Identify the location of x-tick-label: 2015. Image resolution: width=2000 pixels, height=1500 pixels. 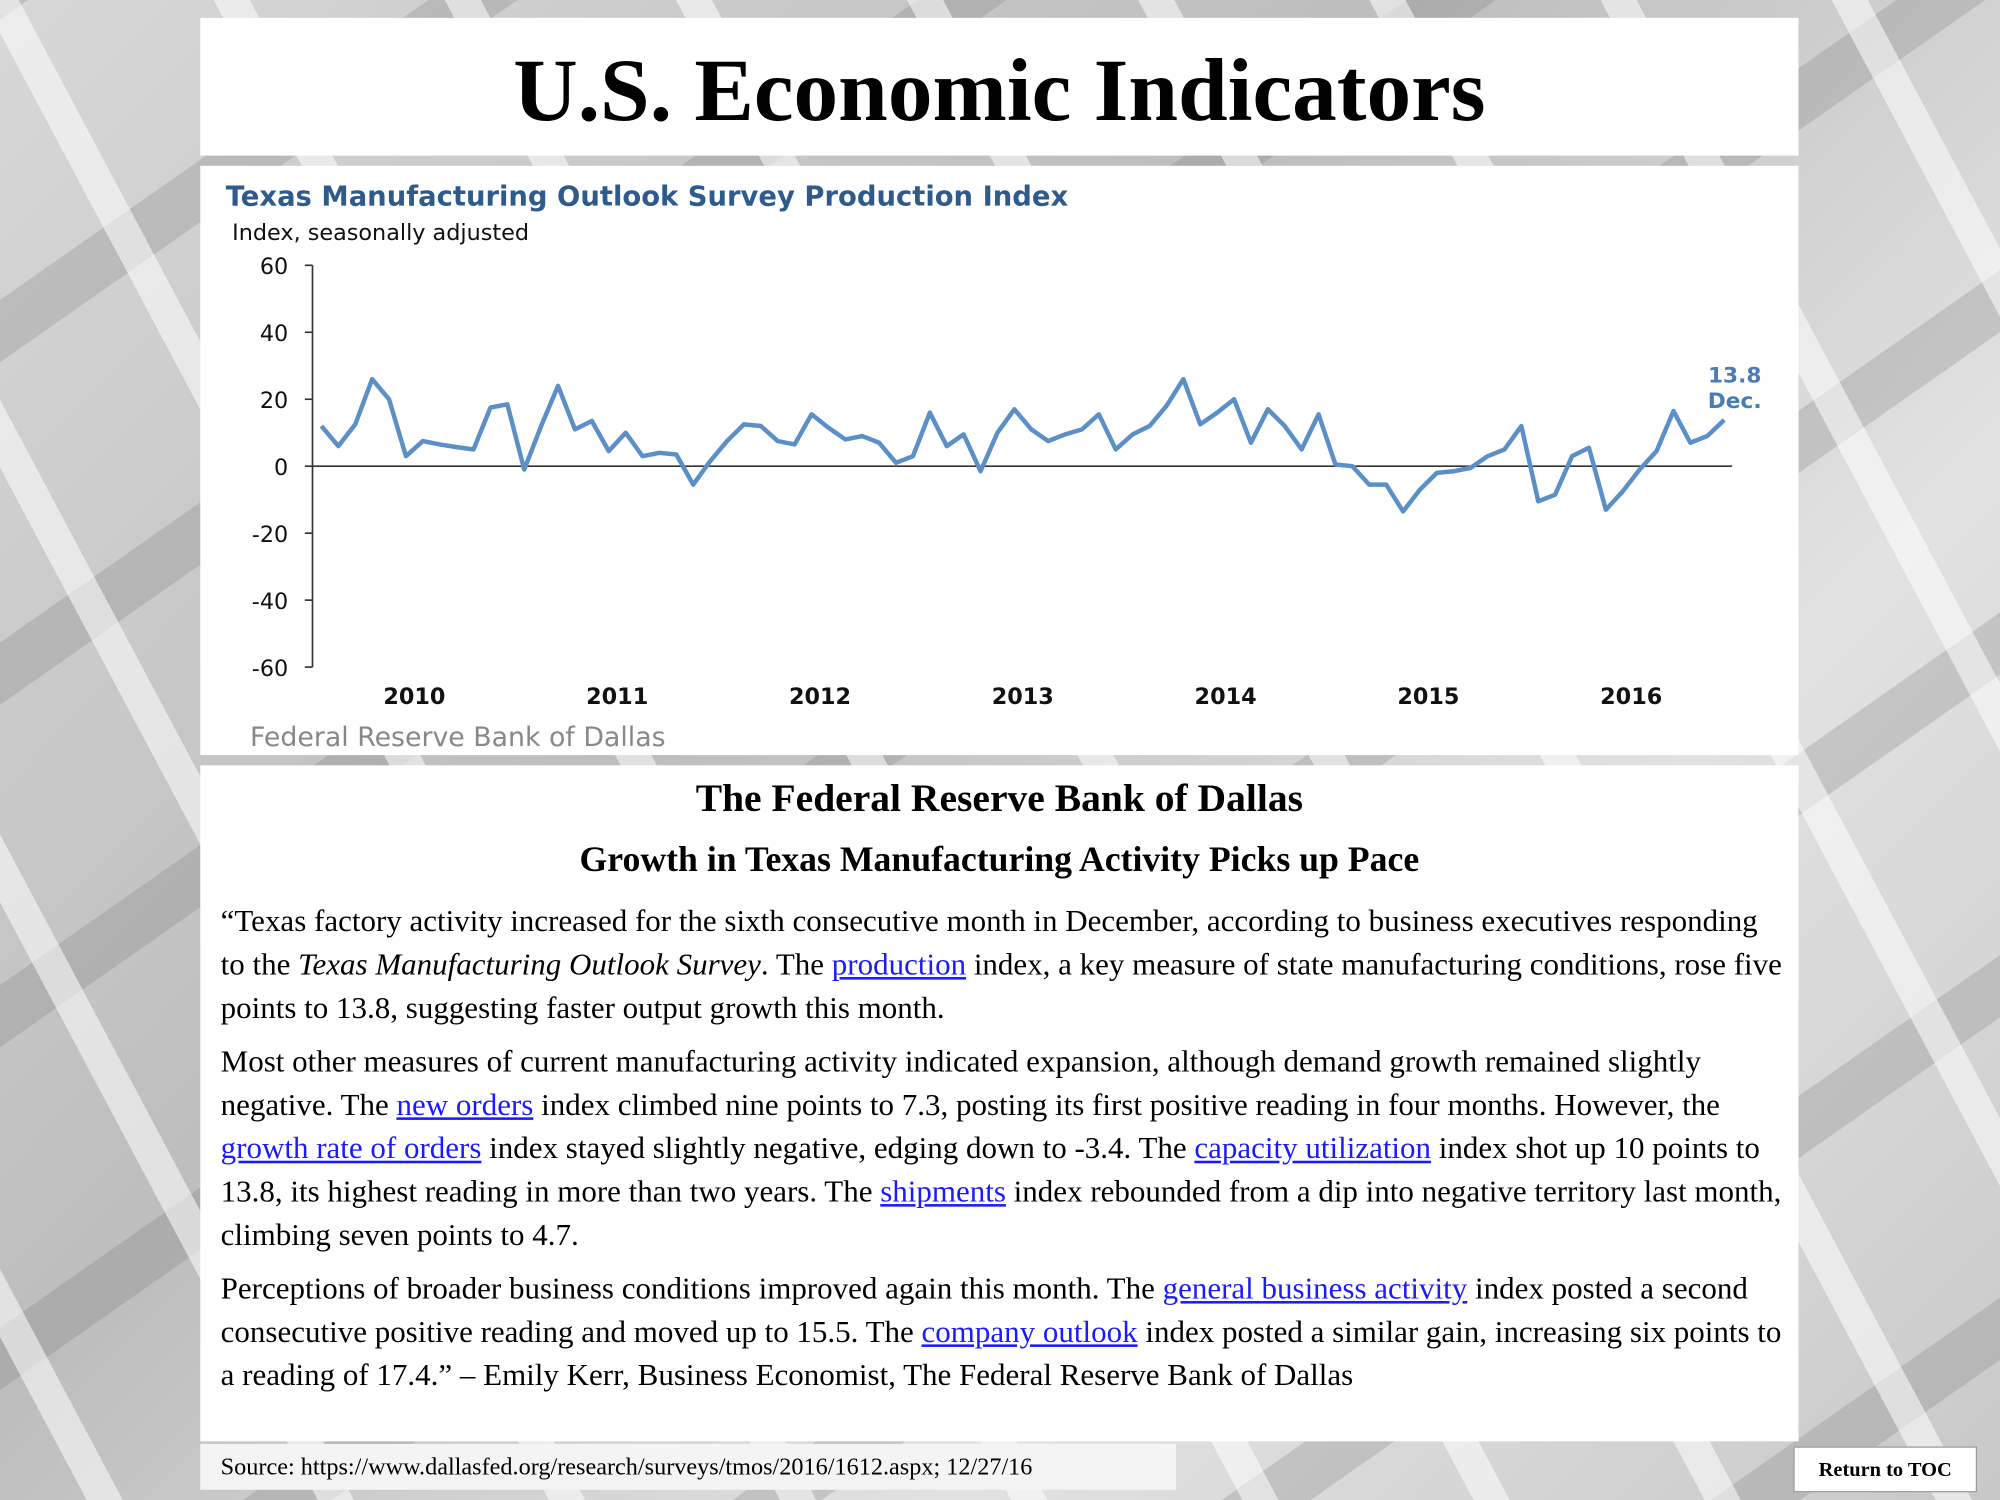
(1428, 697).